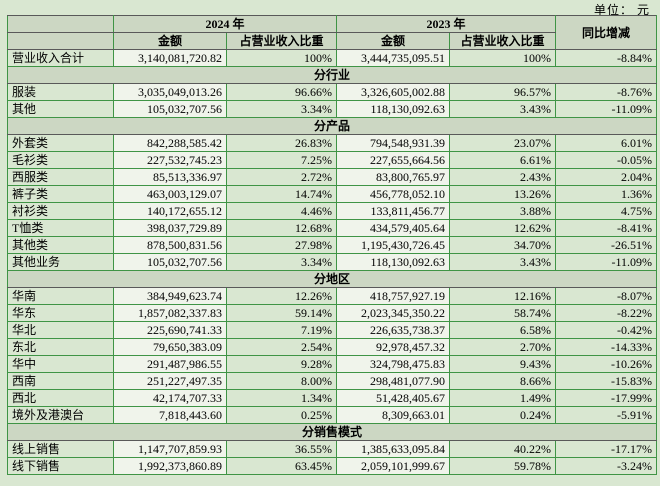 This screenshot has width=660, height=486. Describe the element at coordinates (281, 262) in the screenshot. I see `pct-2024-cell: 3.34%` at that location.